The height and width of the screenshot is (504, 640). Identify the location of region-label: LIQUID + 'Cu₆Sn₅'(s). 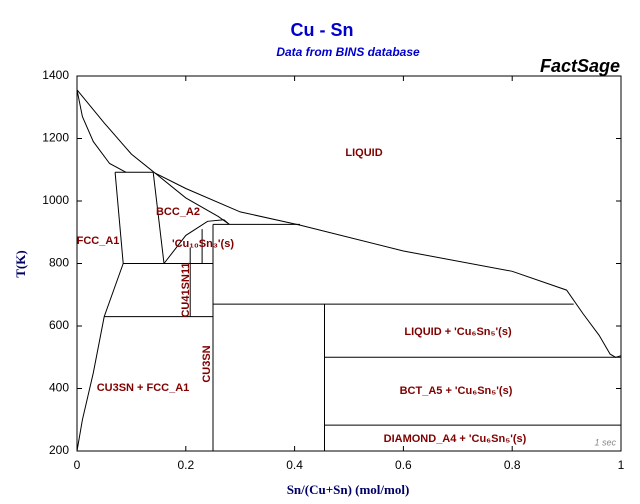
(458, 332).